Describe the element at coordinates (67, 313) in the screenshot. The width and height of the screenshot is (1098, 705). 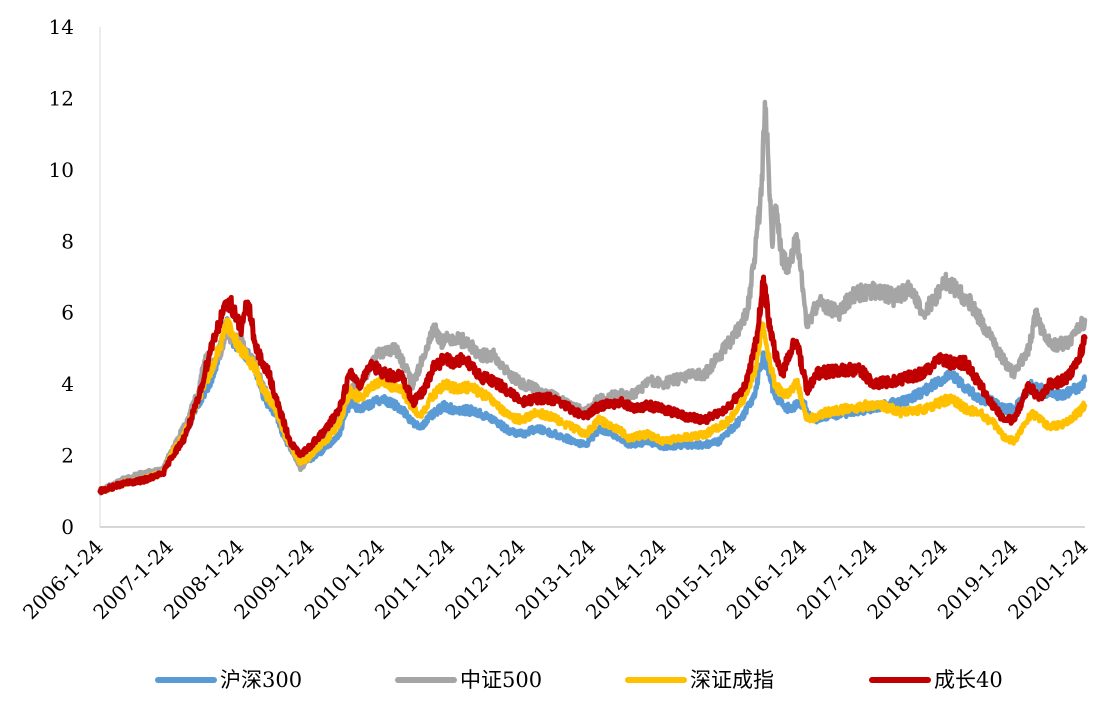
I see `y-tick-label: 6` at that location.